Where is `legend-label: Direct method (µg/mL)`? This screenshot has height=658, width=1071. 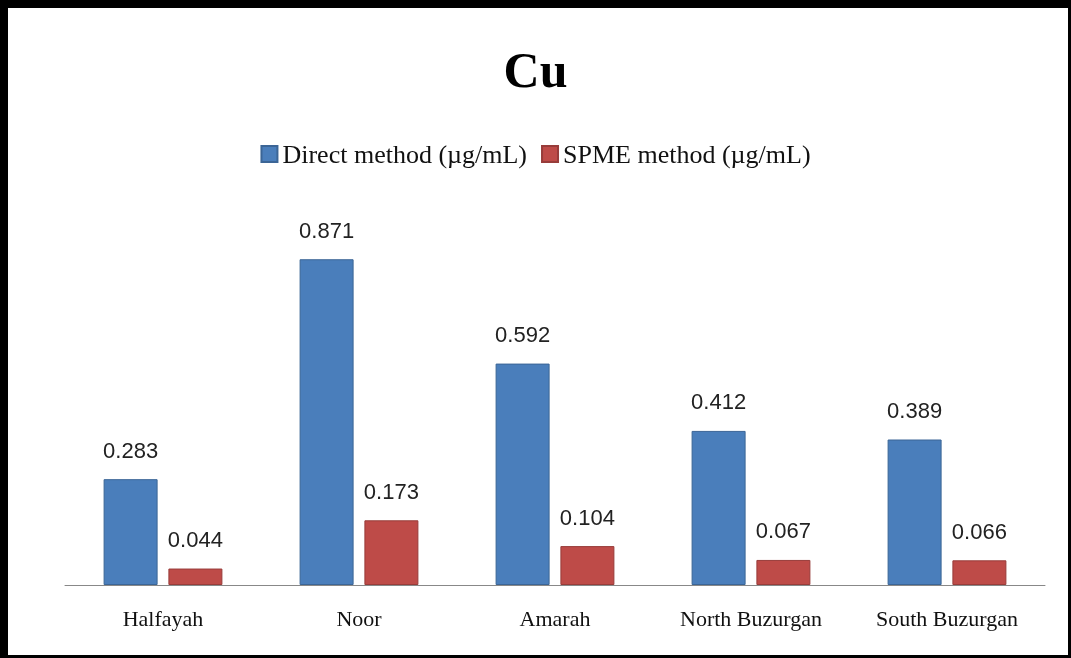
legend-label: Direct method (µg/mL) is located at coordinates (405, 154).